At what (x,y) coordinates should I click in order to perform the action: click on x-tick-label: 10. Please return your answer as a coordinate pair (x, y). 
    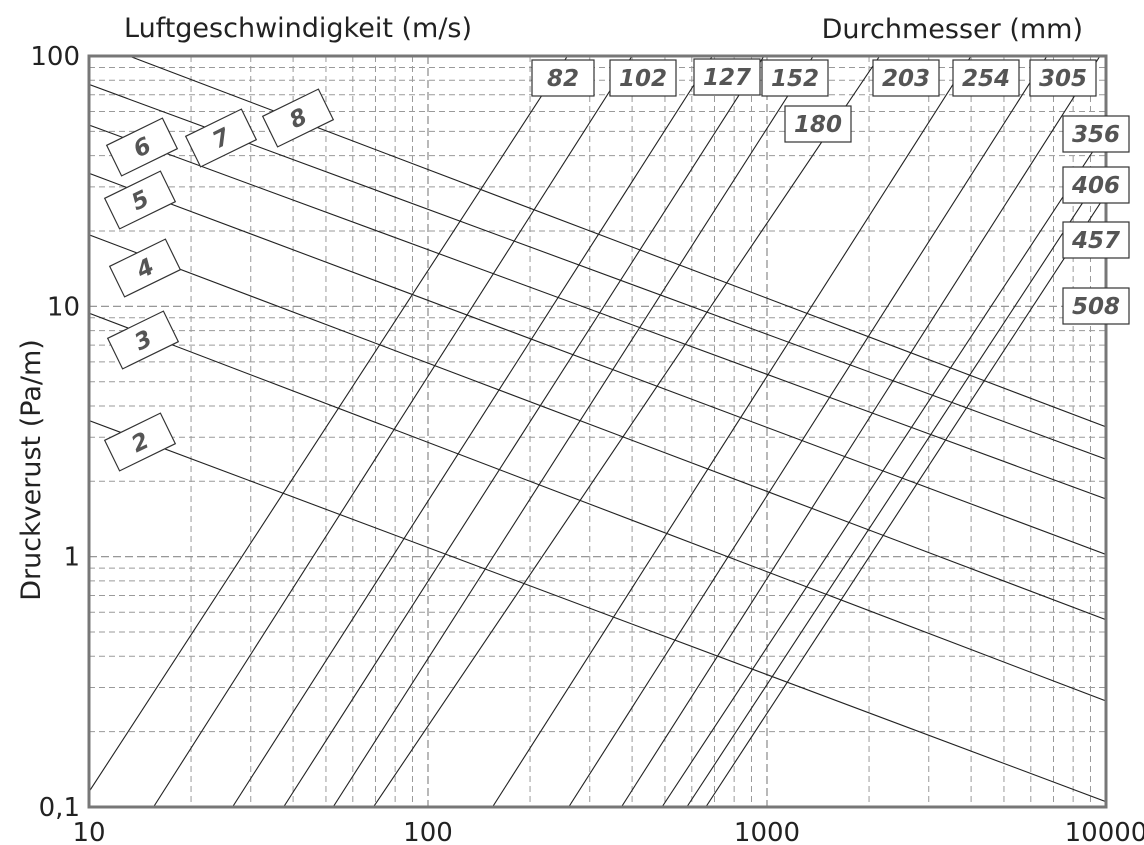
    Looking at the image, I should click on (88, 831).